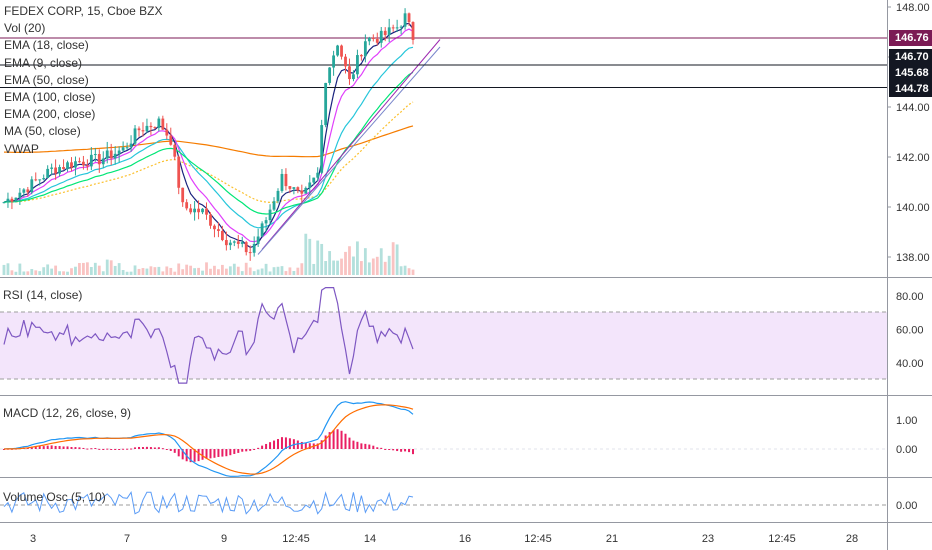  What do you see at coordinates (33, 539) in the screenshot?
I see `time-tick-label: 3` at bounding box center [33, 539].